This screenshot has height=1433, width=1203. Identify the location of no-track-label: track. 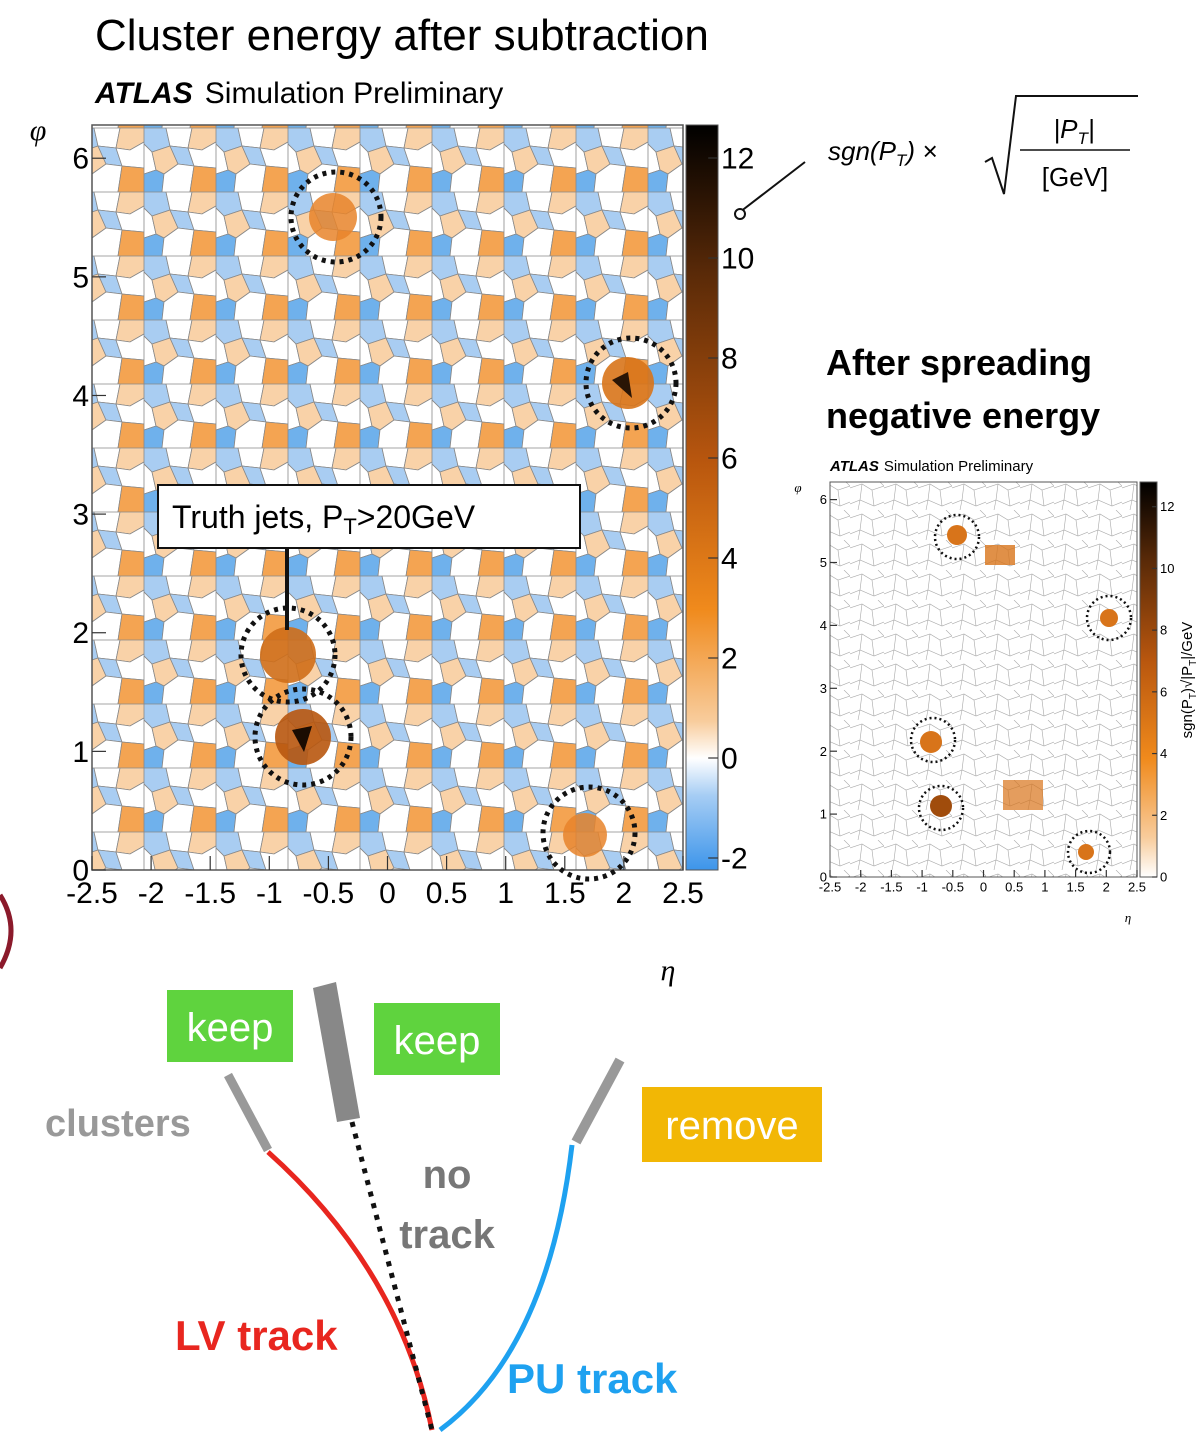
(447, 1235).